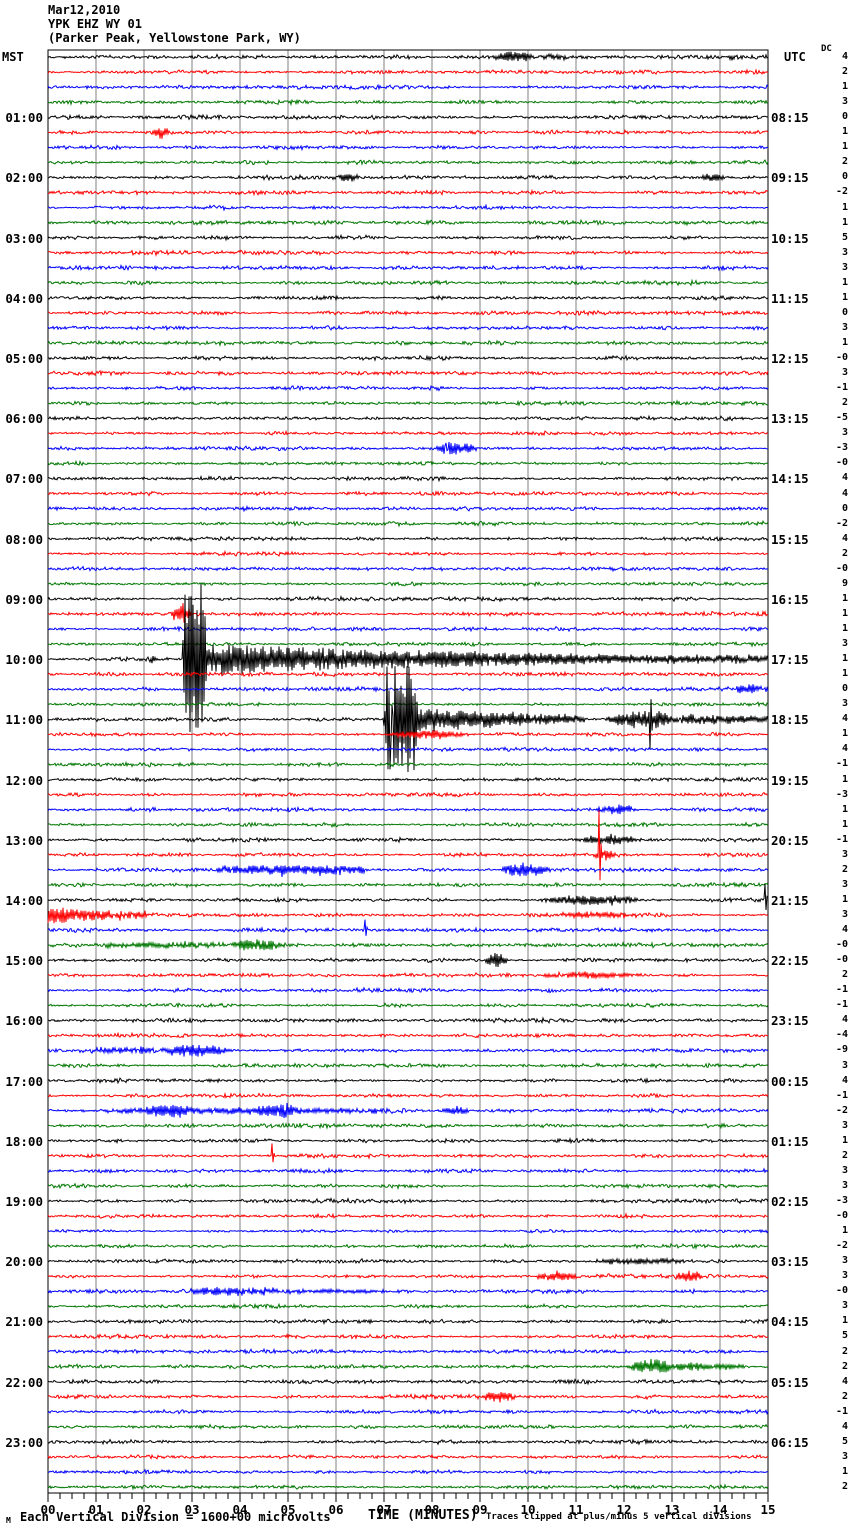 Image resolution: width=850 pixels, height=1534 pixels. Describe the element at coordinates (790, 1201) in the screenshot. I see `utc-hour-label: 02:15` at that location.